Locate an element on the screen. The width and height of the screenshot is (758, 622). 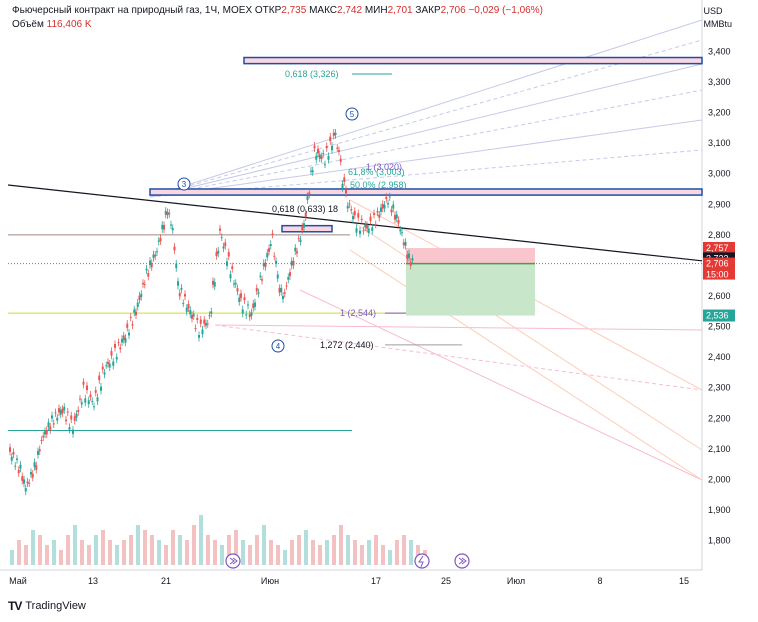
price-badge-c-bg is located at coordinates (719, 268).